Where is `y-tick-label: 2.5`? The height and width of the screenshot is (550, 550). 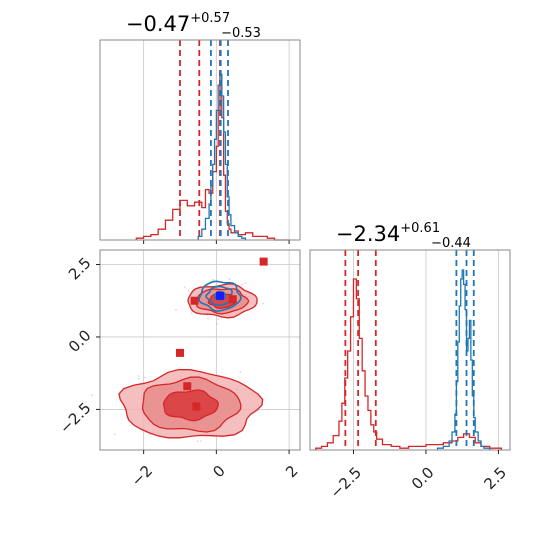 y-tick-label: 2.5 is located at coordinates (80, 269).